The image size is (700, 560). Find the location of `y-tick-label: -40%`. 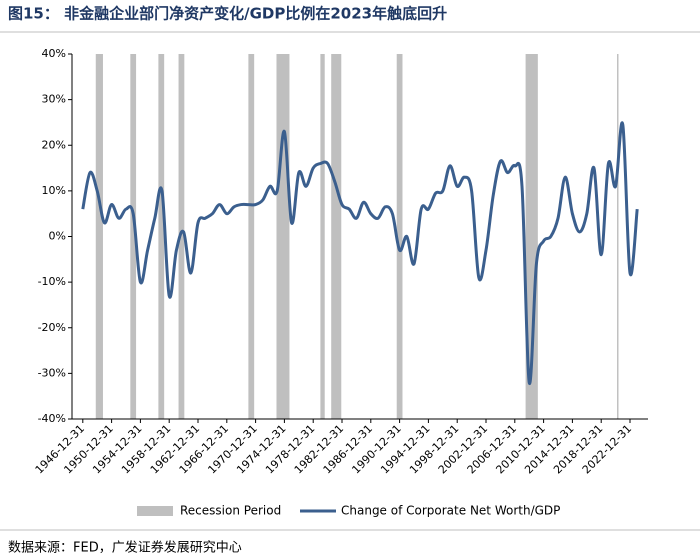

y-tick-label: -40% is located at coordinates (52, 418).